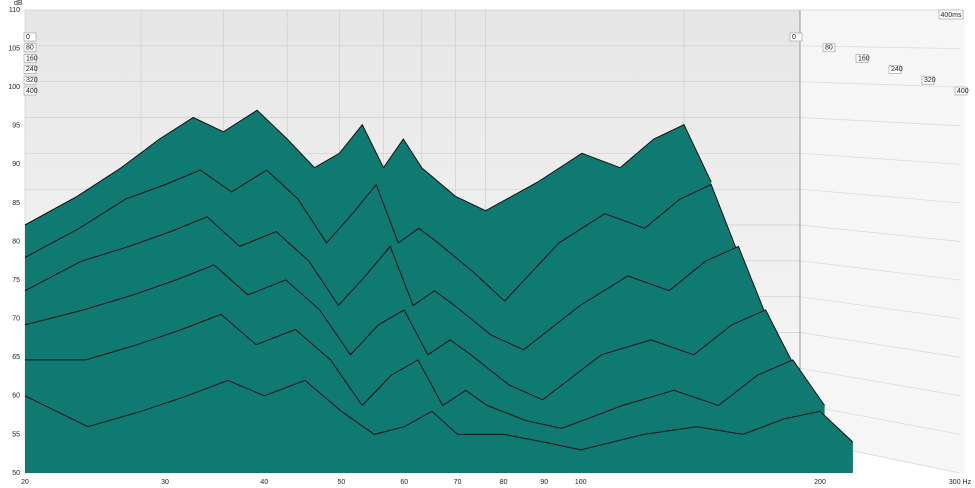 This screenshot has height=488, width=975. What do you see at coordinates (14, 87) in the screenshot?
I see `y-tick-label: 100` at bounding box center [14, 87].